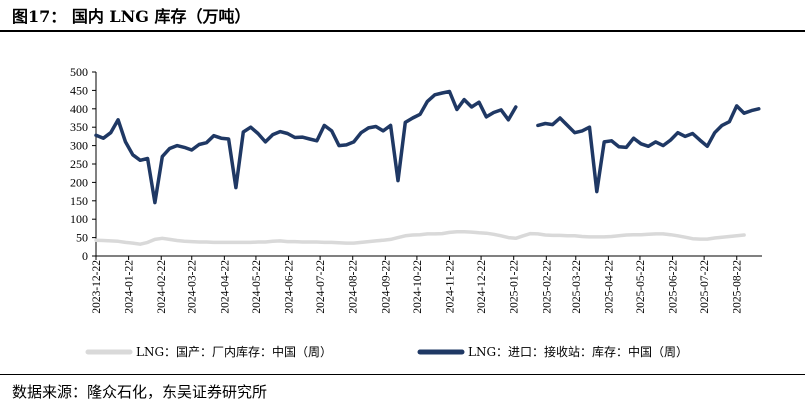 This screenshot has width=805, height=413. Describe the element at coordinates (234, 351) in the screenshot. I see `legend-label-domestic: LNG：国产：厂内库存：中国（周）` at that location.